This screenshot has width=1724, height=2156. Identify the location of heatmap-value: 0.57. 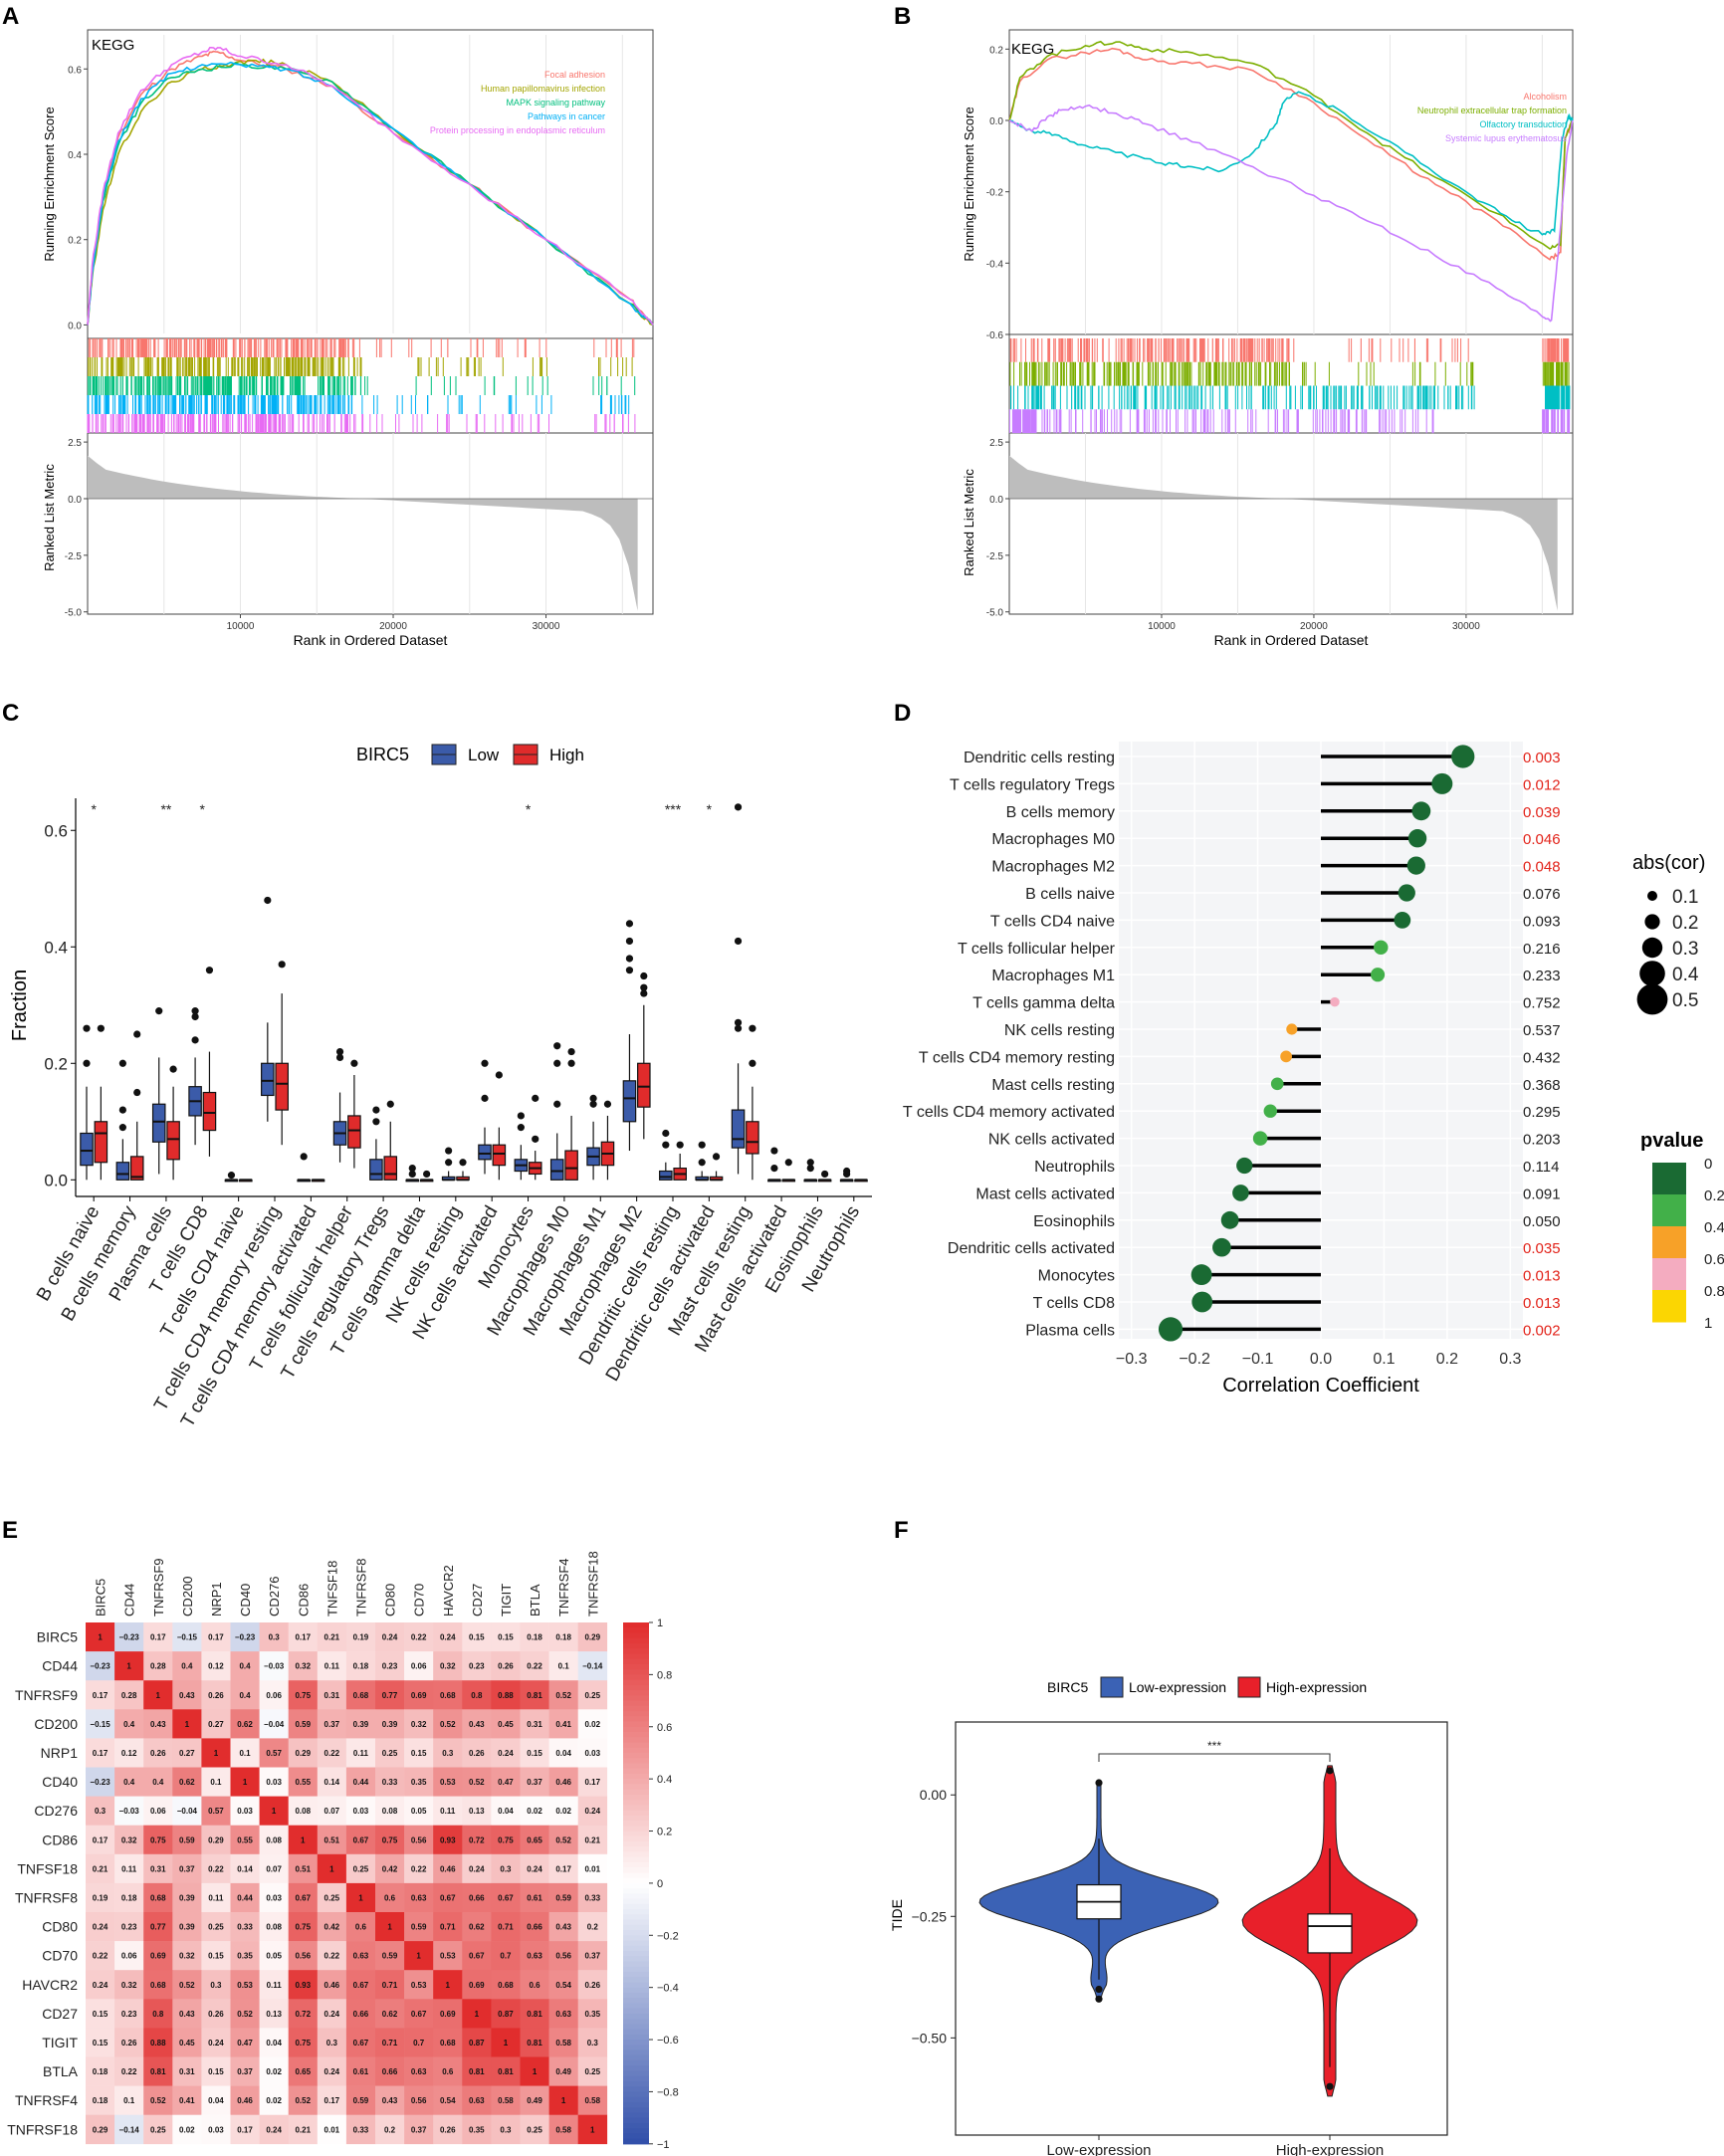
(216, 1811).